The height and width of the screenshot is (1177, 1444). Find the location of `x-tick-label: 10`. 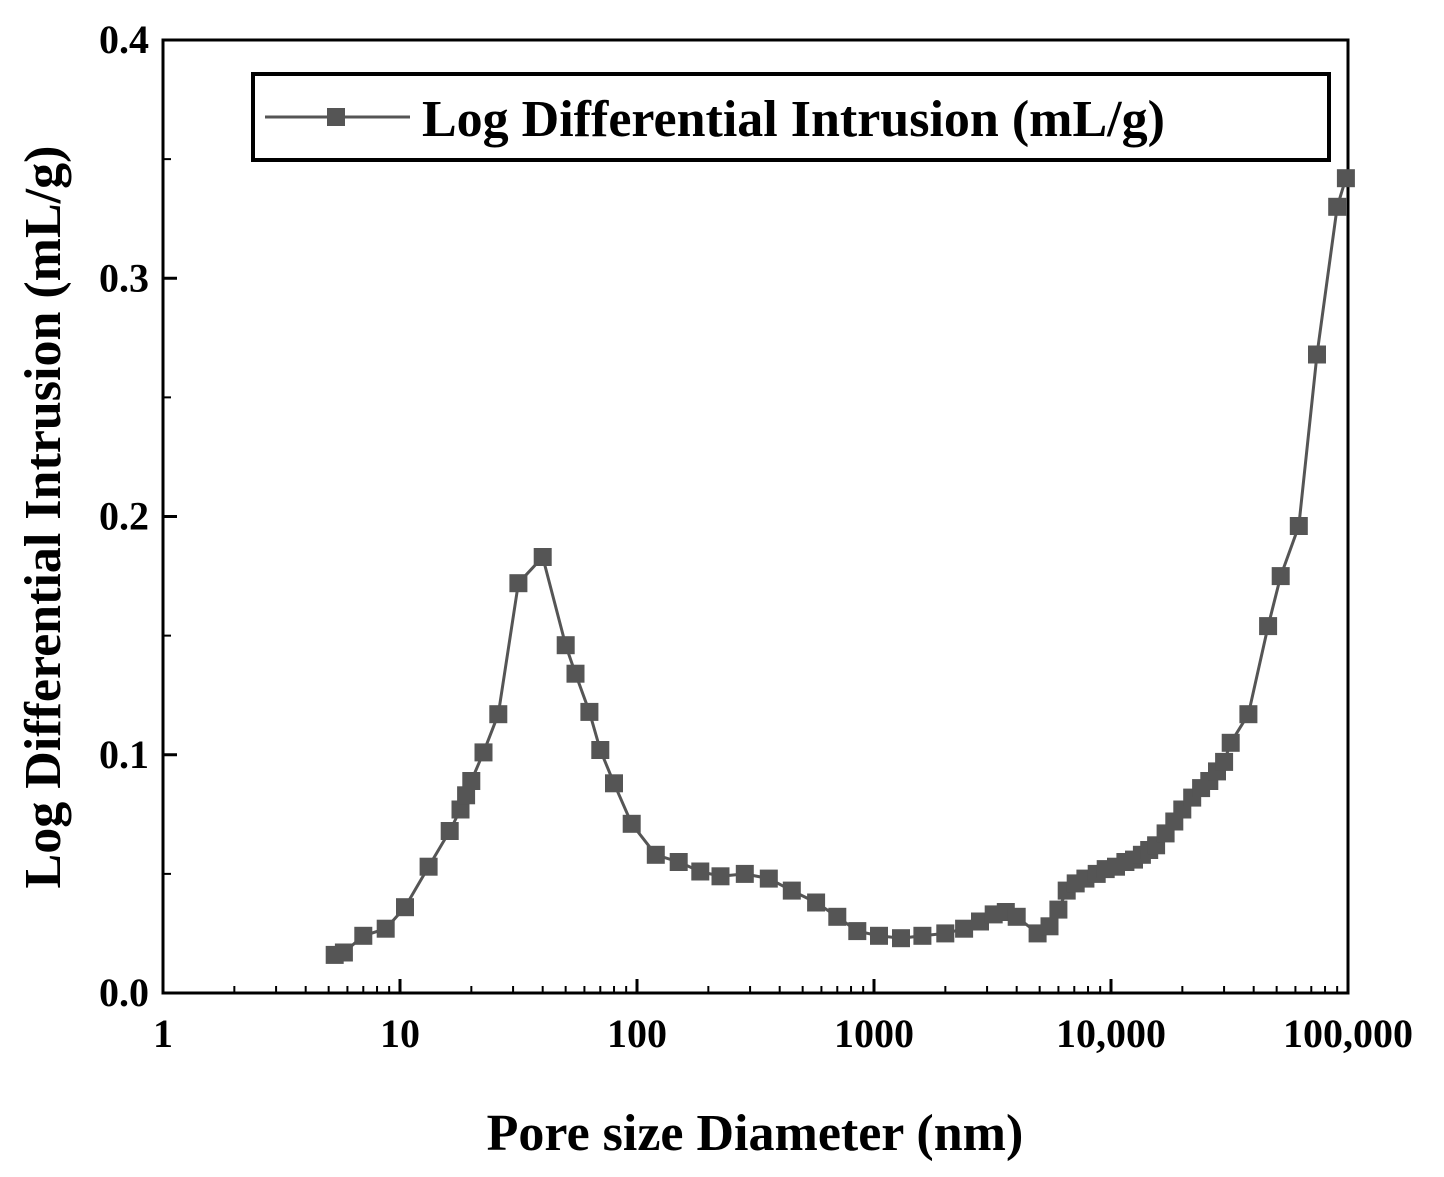

x-tick-label: 10 is located at coordinates (400, 1033).